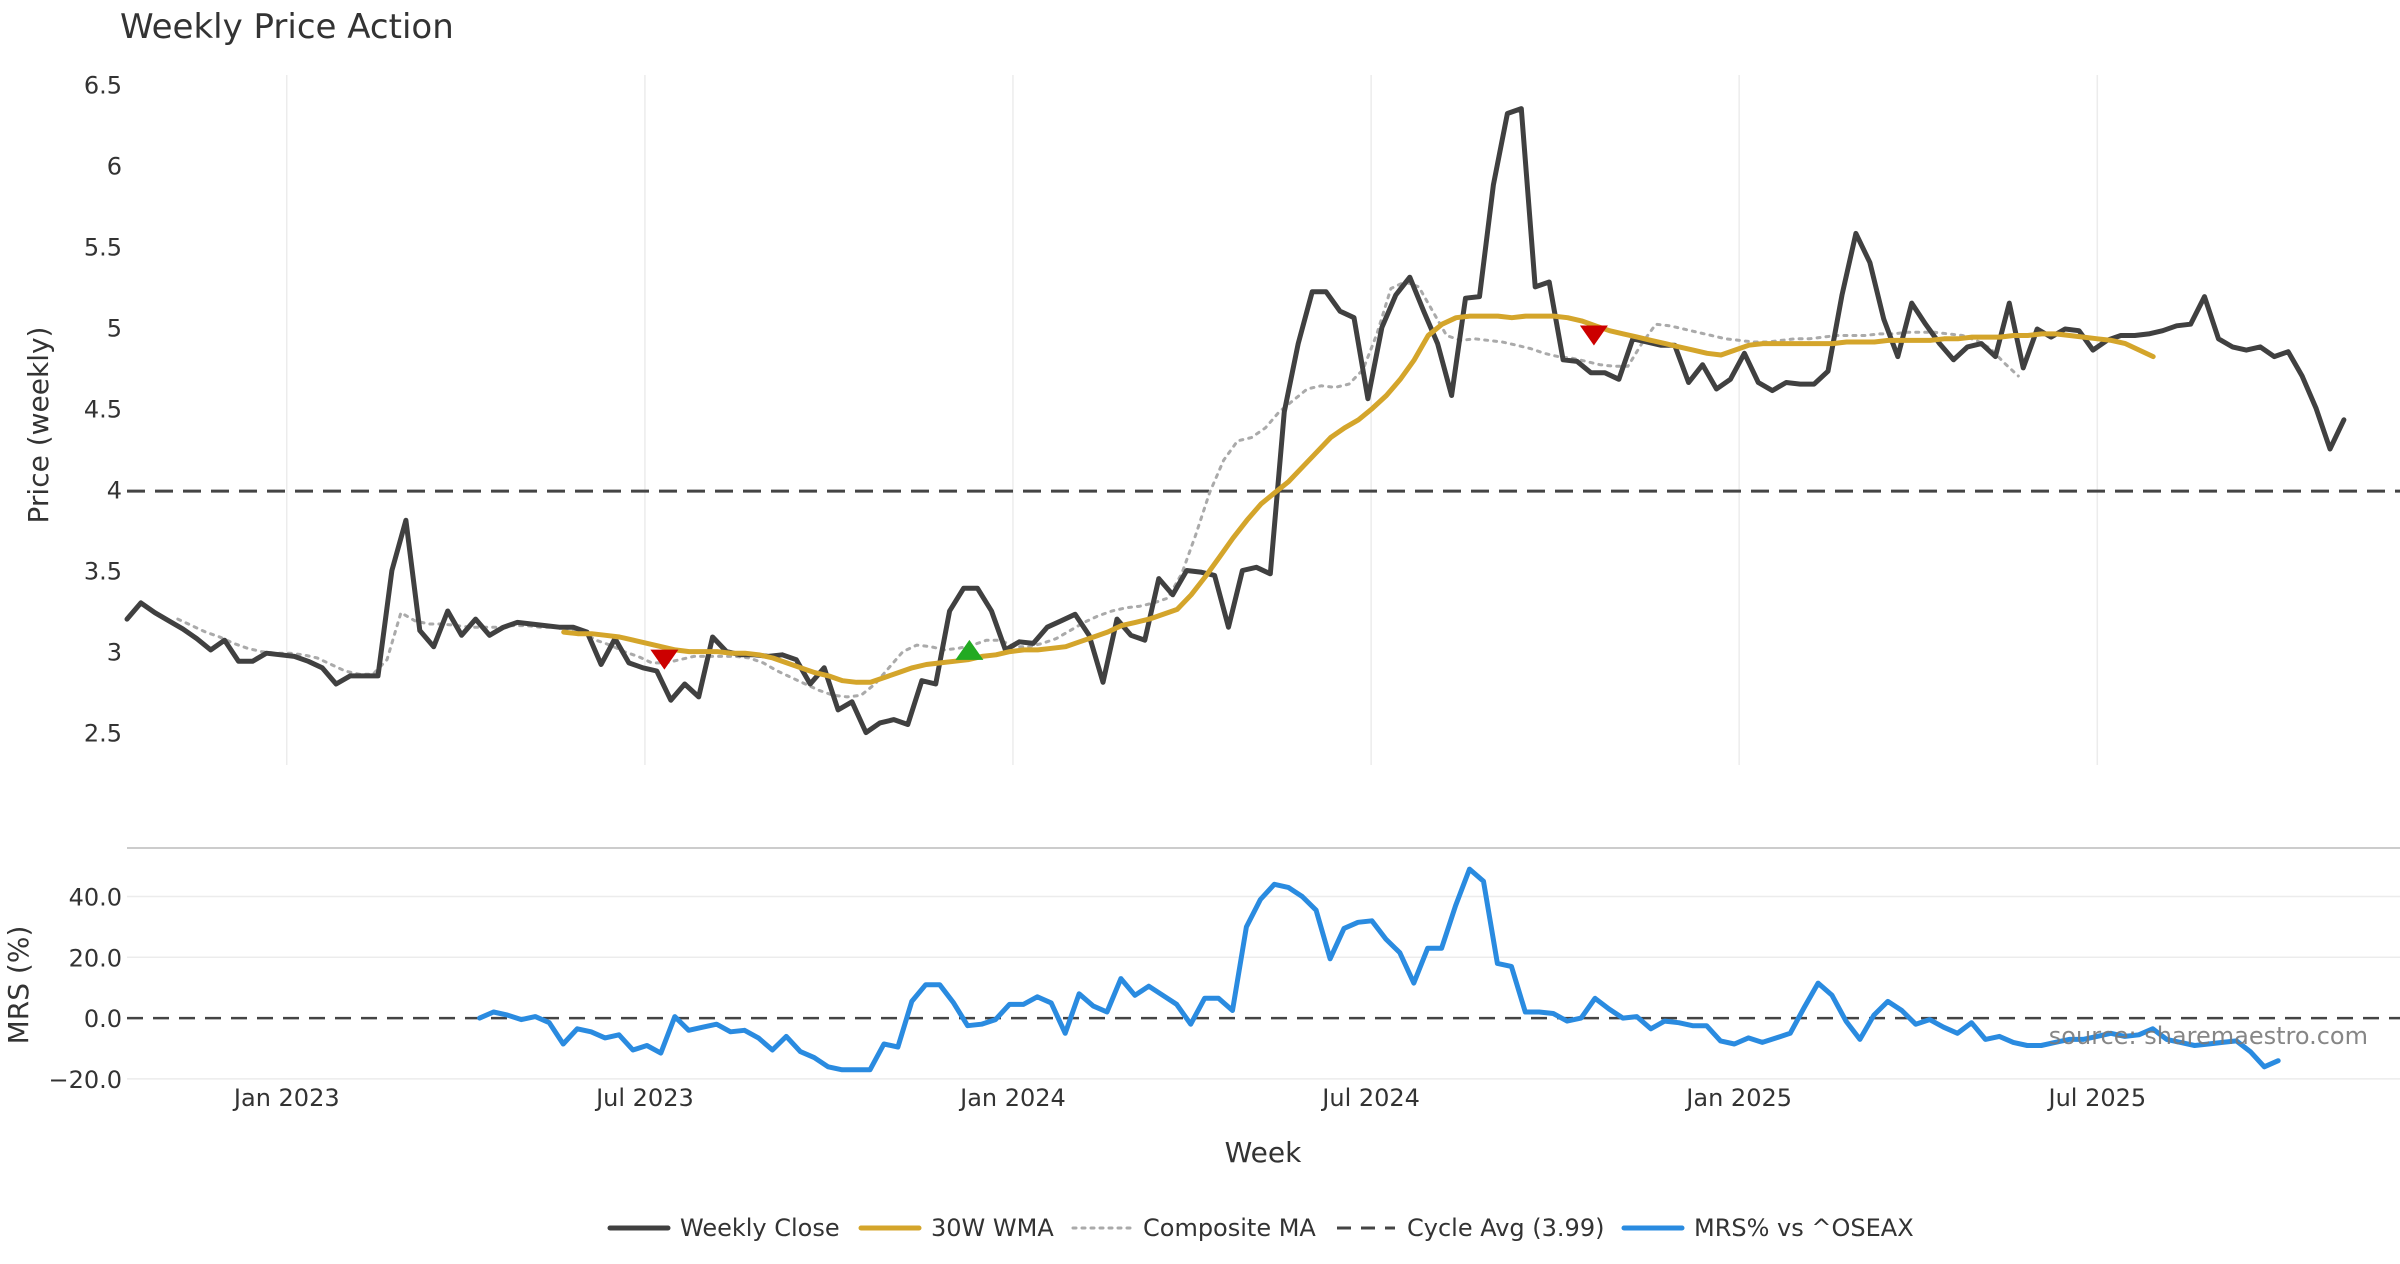 This screenshot has height=1264, width=2400. I want to click on mrs-grid, so click(1263, 987).